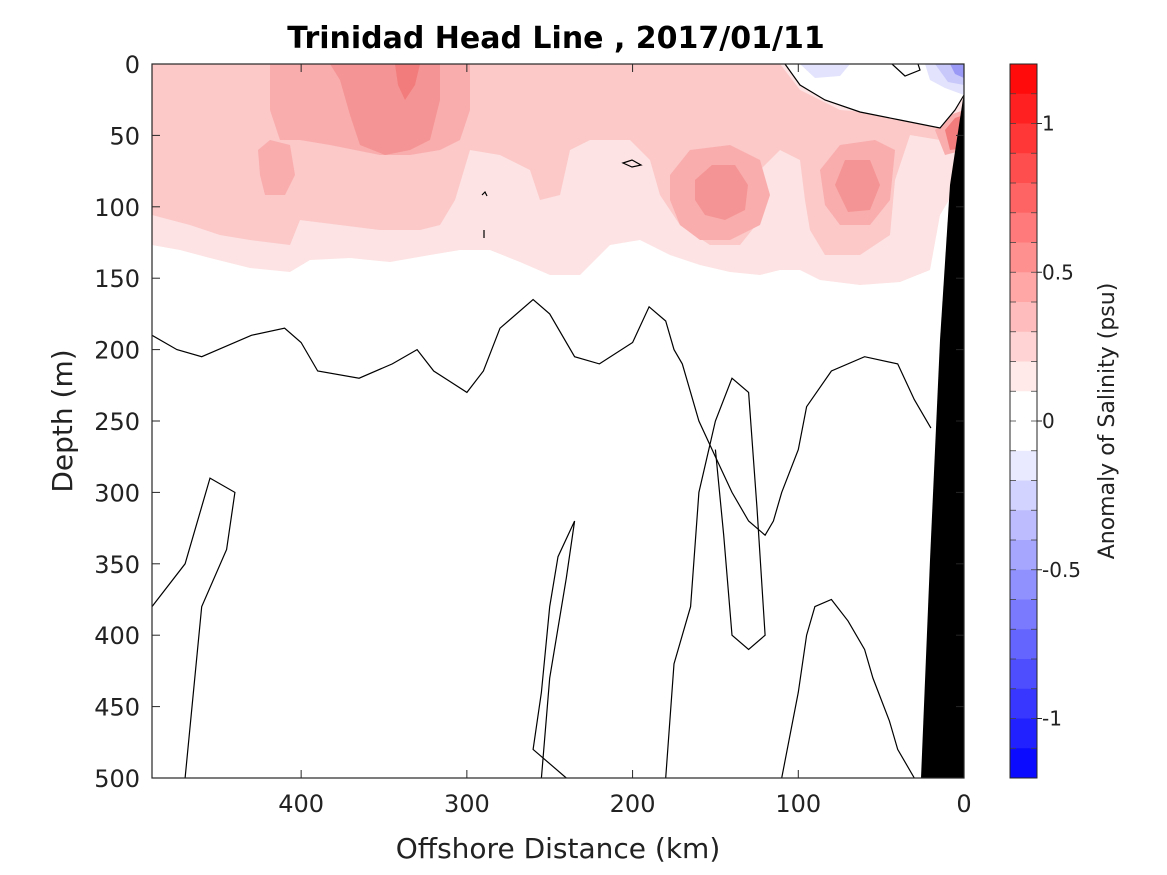 The width and height of the screenshot is (1167, 875). I want to click on colorbar-tick-label: 0, so click(1048, 421).